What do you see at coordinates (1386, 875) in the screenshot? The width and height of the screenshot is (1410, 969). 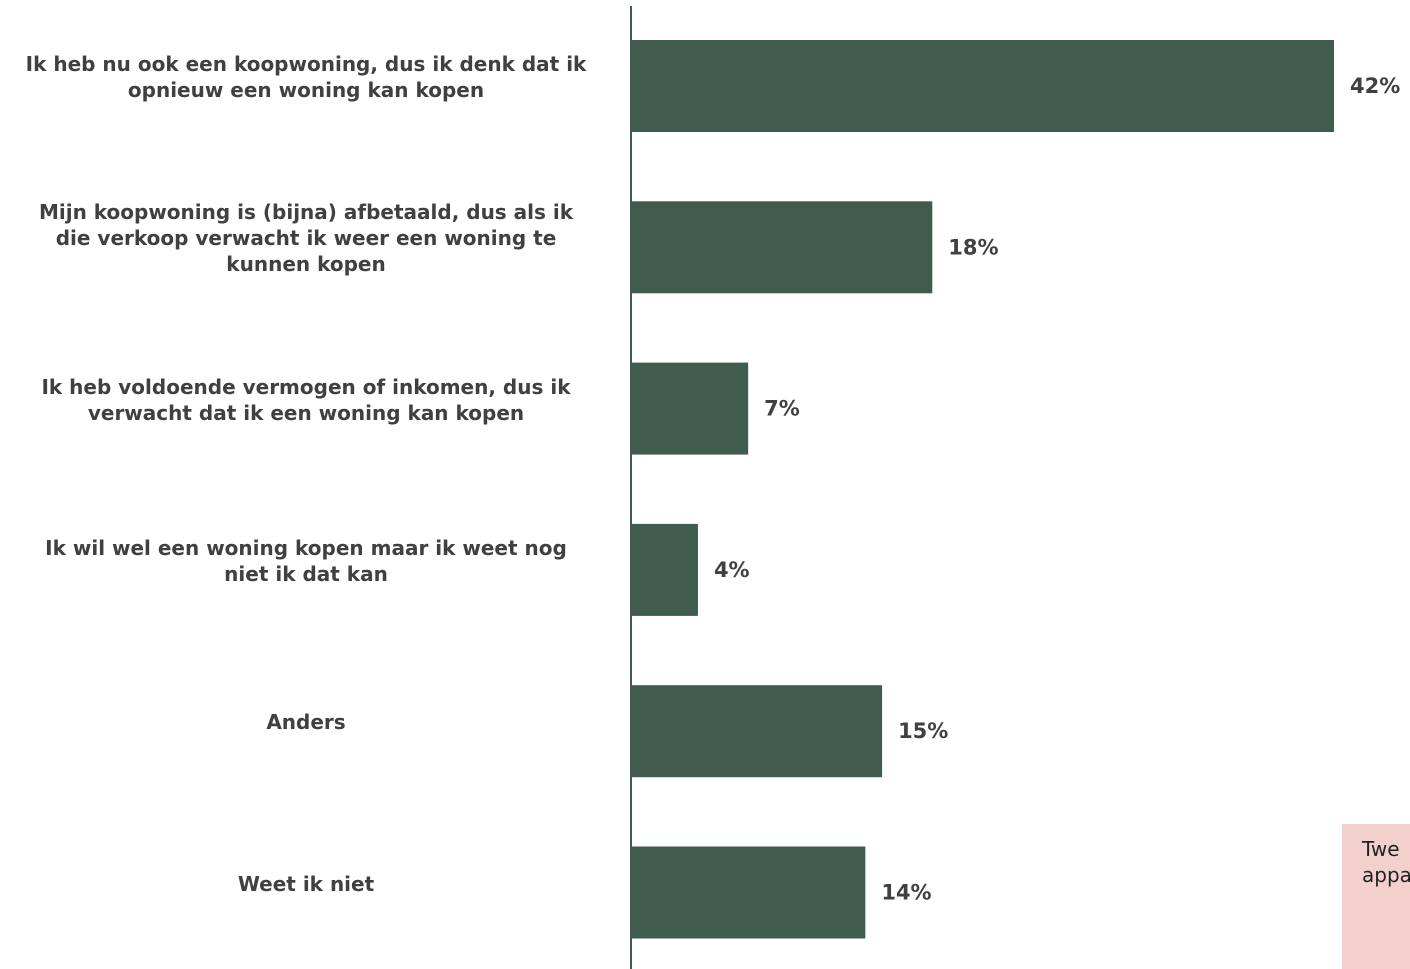 I see `note-line-2: appa` at bounding box center [1386, 875].